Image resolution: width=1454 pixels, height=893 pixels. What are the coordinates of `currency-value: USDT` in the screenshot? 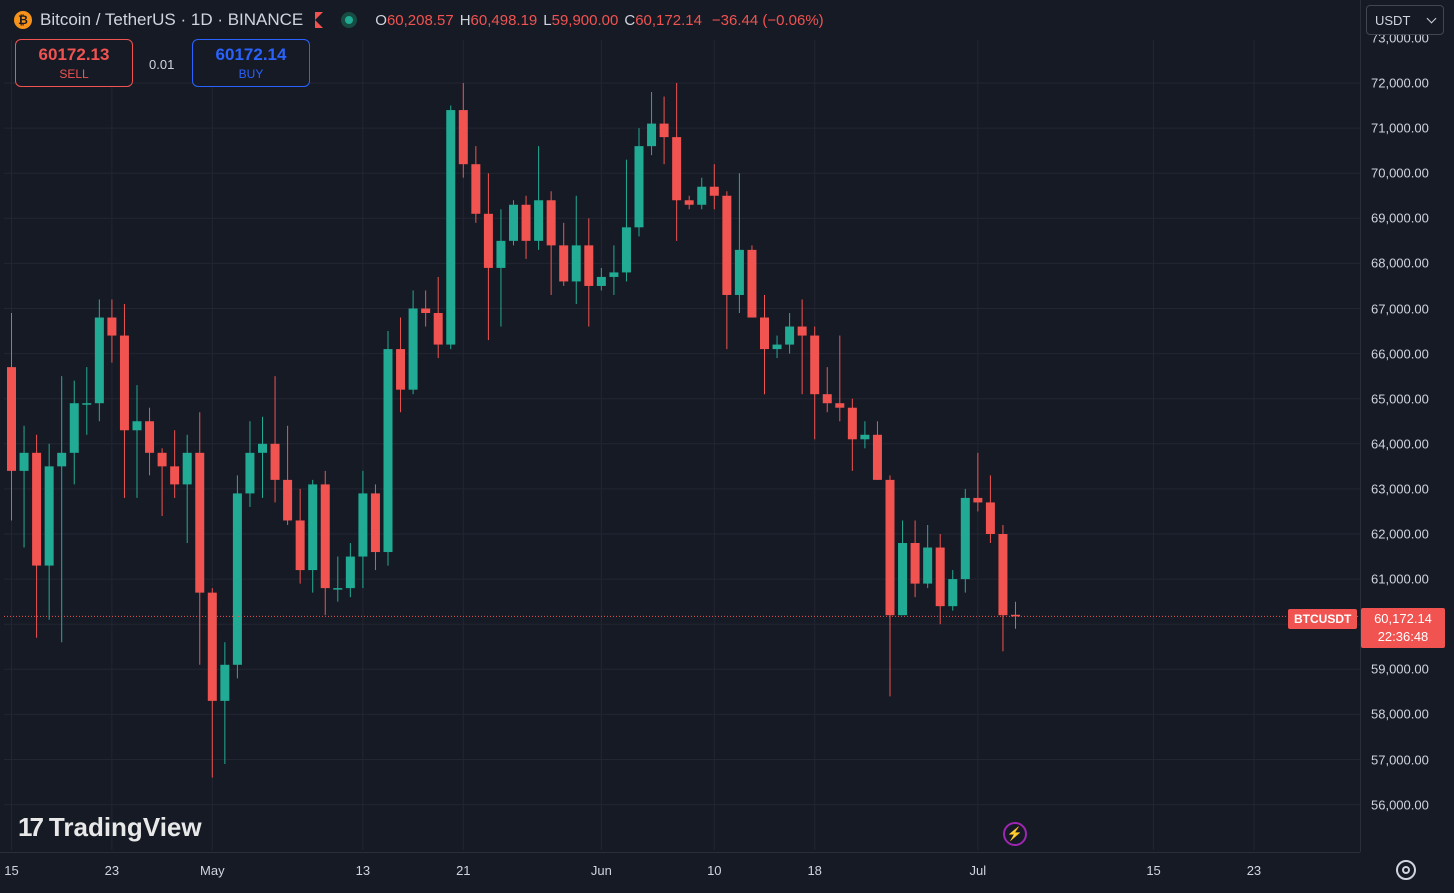 It's located at (1393, 20).